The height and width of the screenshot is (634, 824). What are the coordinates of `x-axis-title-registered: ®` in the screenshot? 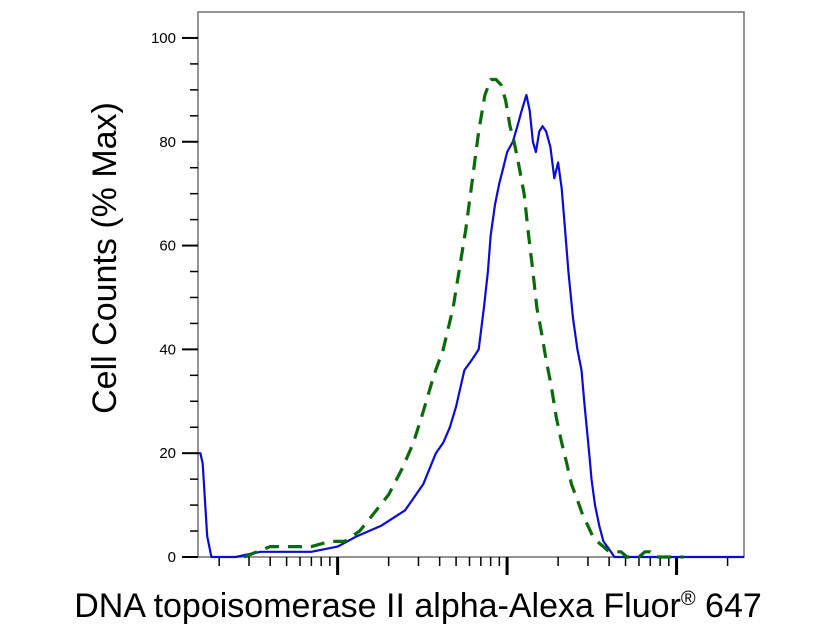 It's located at (688, 599).